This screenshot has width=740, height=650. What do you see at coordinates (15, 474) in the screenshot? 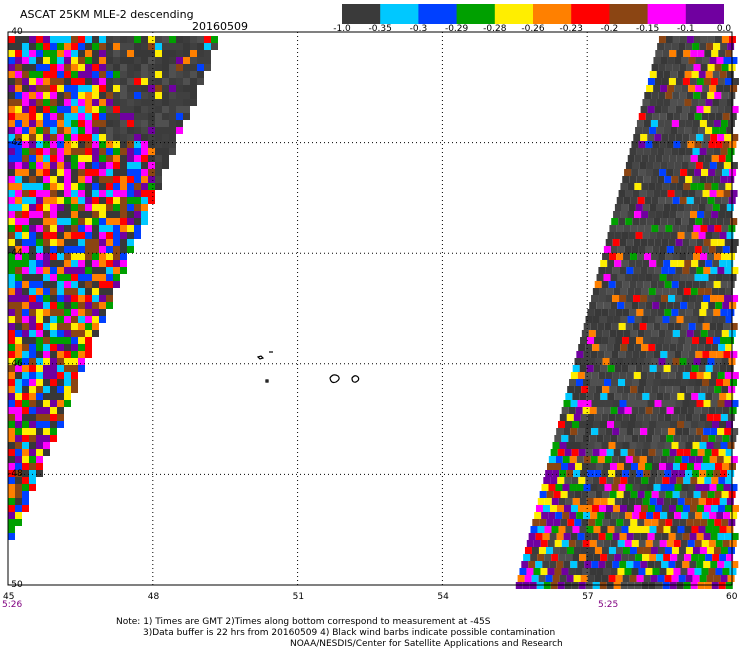
I see `latitude-tick-label: -48` at bounding box center [15, 474].